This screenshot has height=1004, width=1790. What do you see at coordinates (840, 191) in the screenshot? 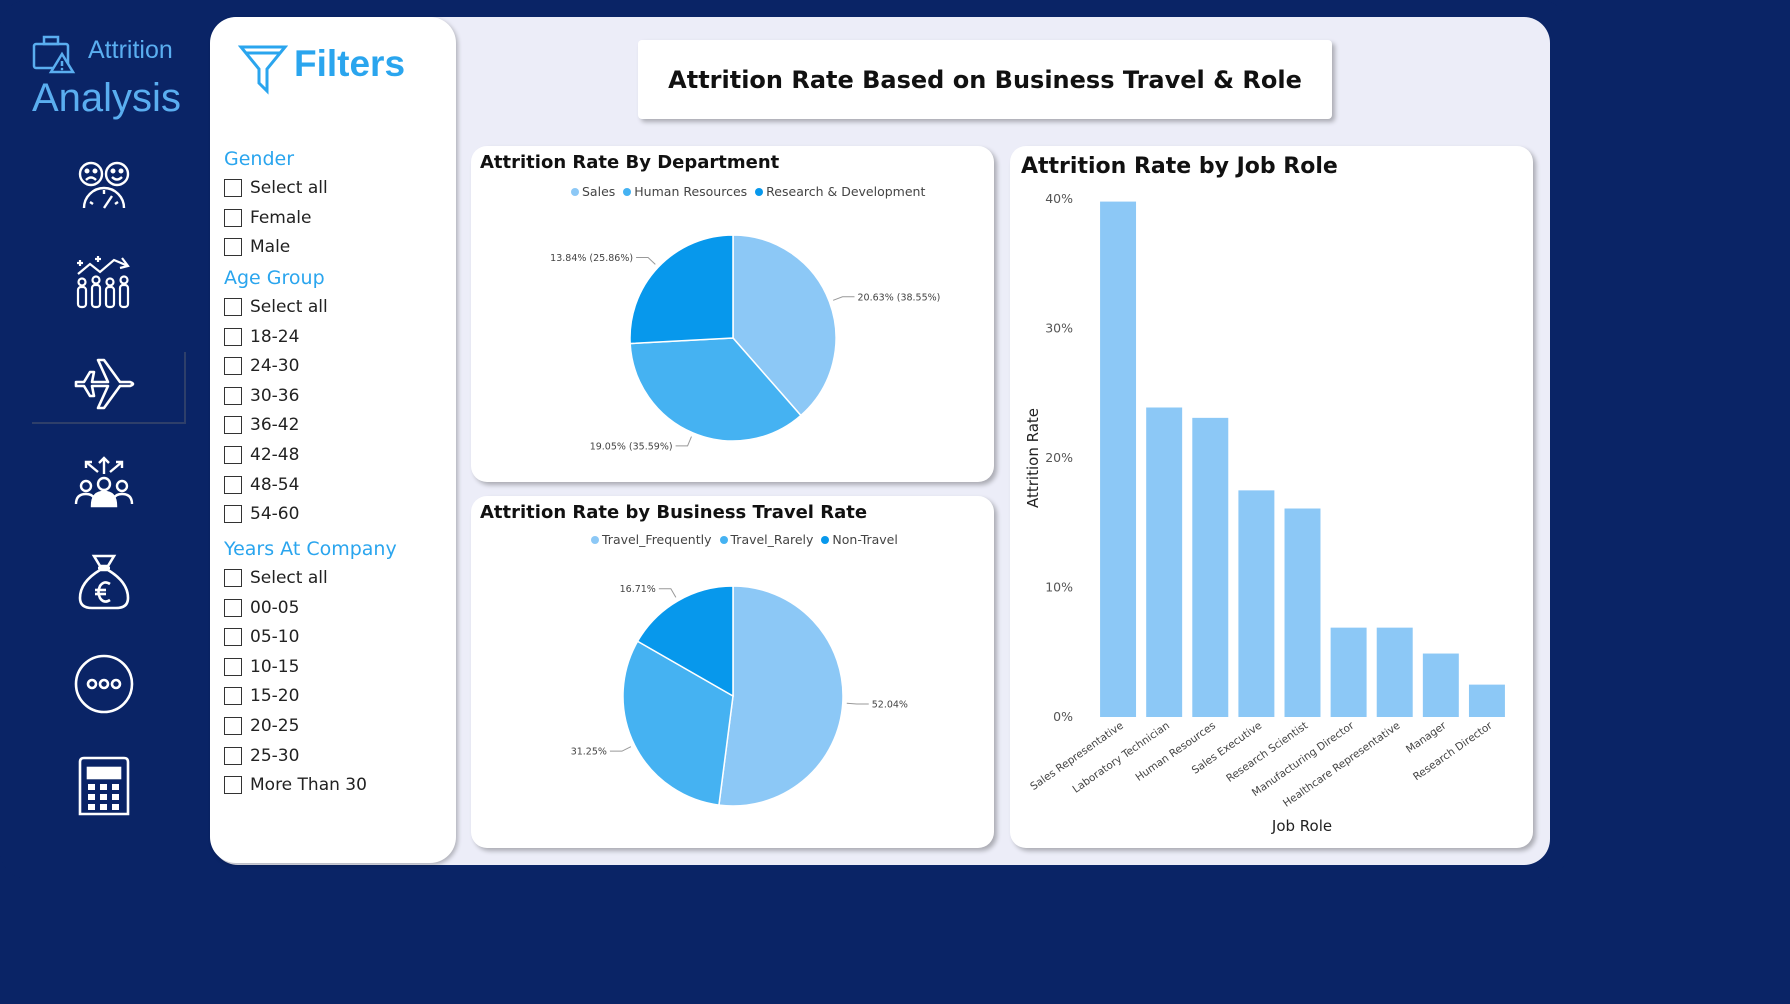
I see `legend-item-research-development: Research & Development` at bounding box center [840, 191].